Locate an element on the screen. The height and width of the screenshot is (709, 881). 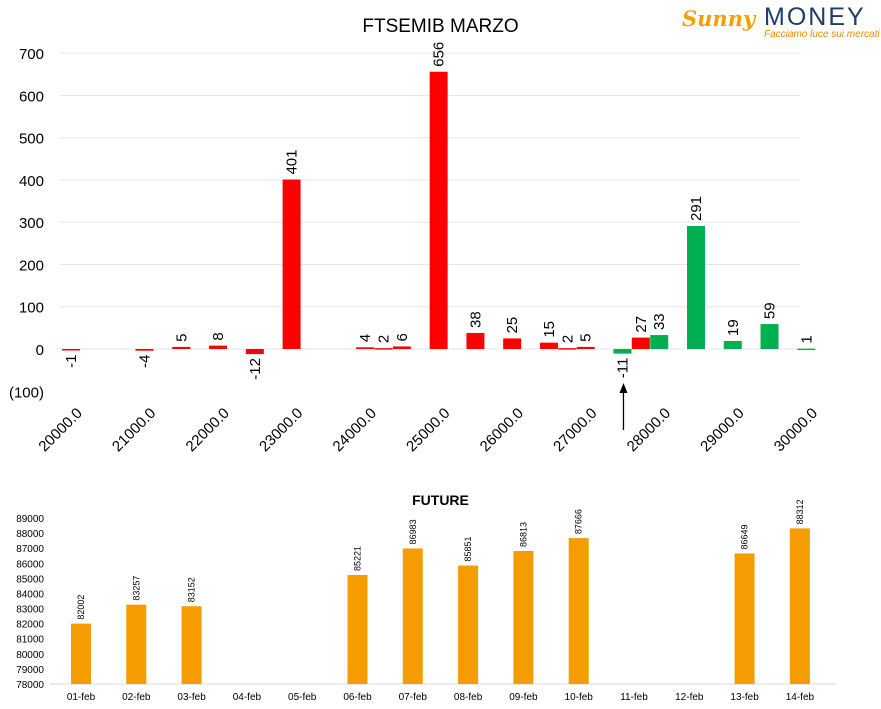
future-x-tick-label: 02-feb is located at coordinates (136, 697).